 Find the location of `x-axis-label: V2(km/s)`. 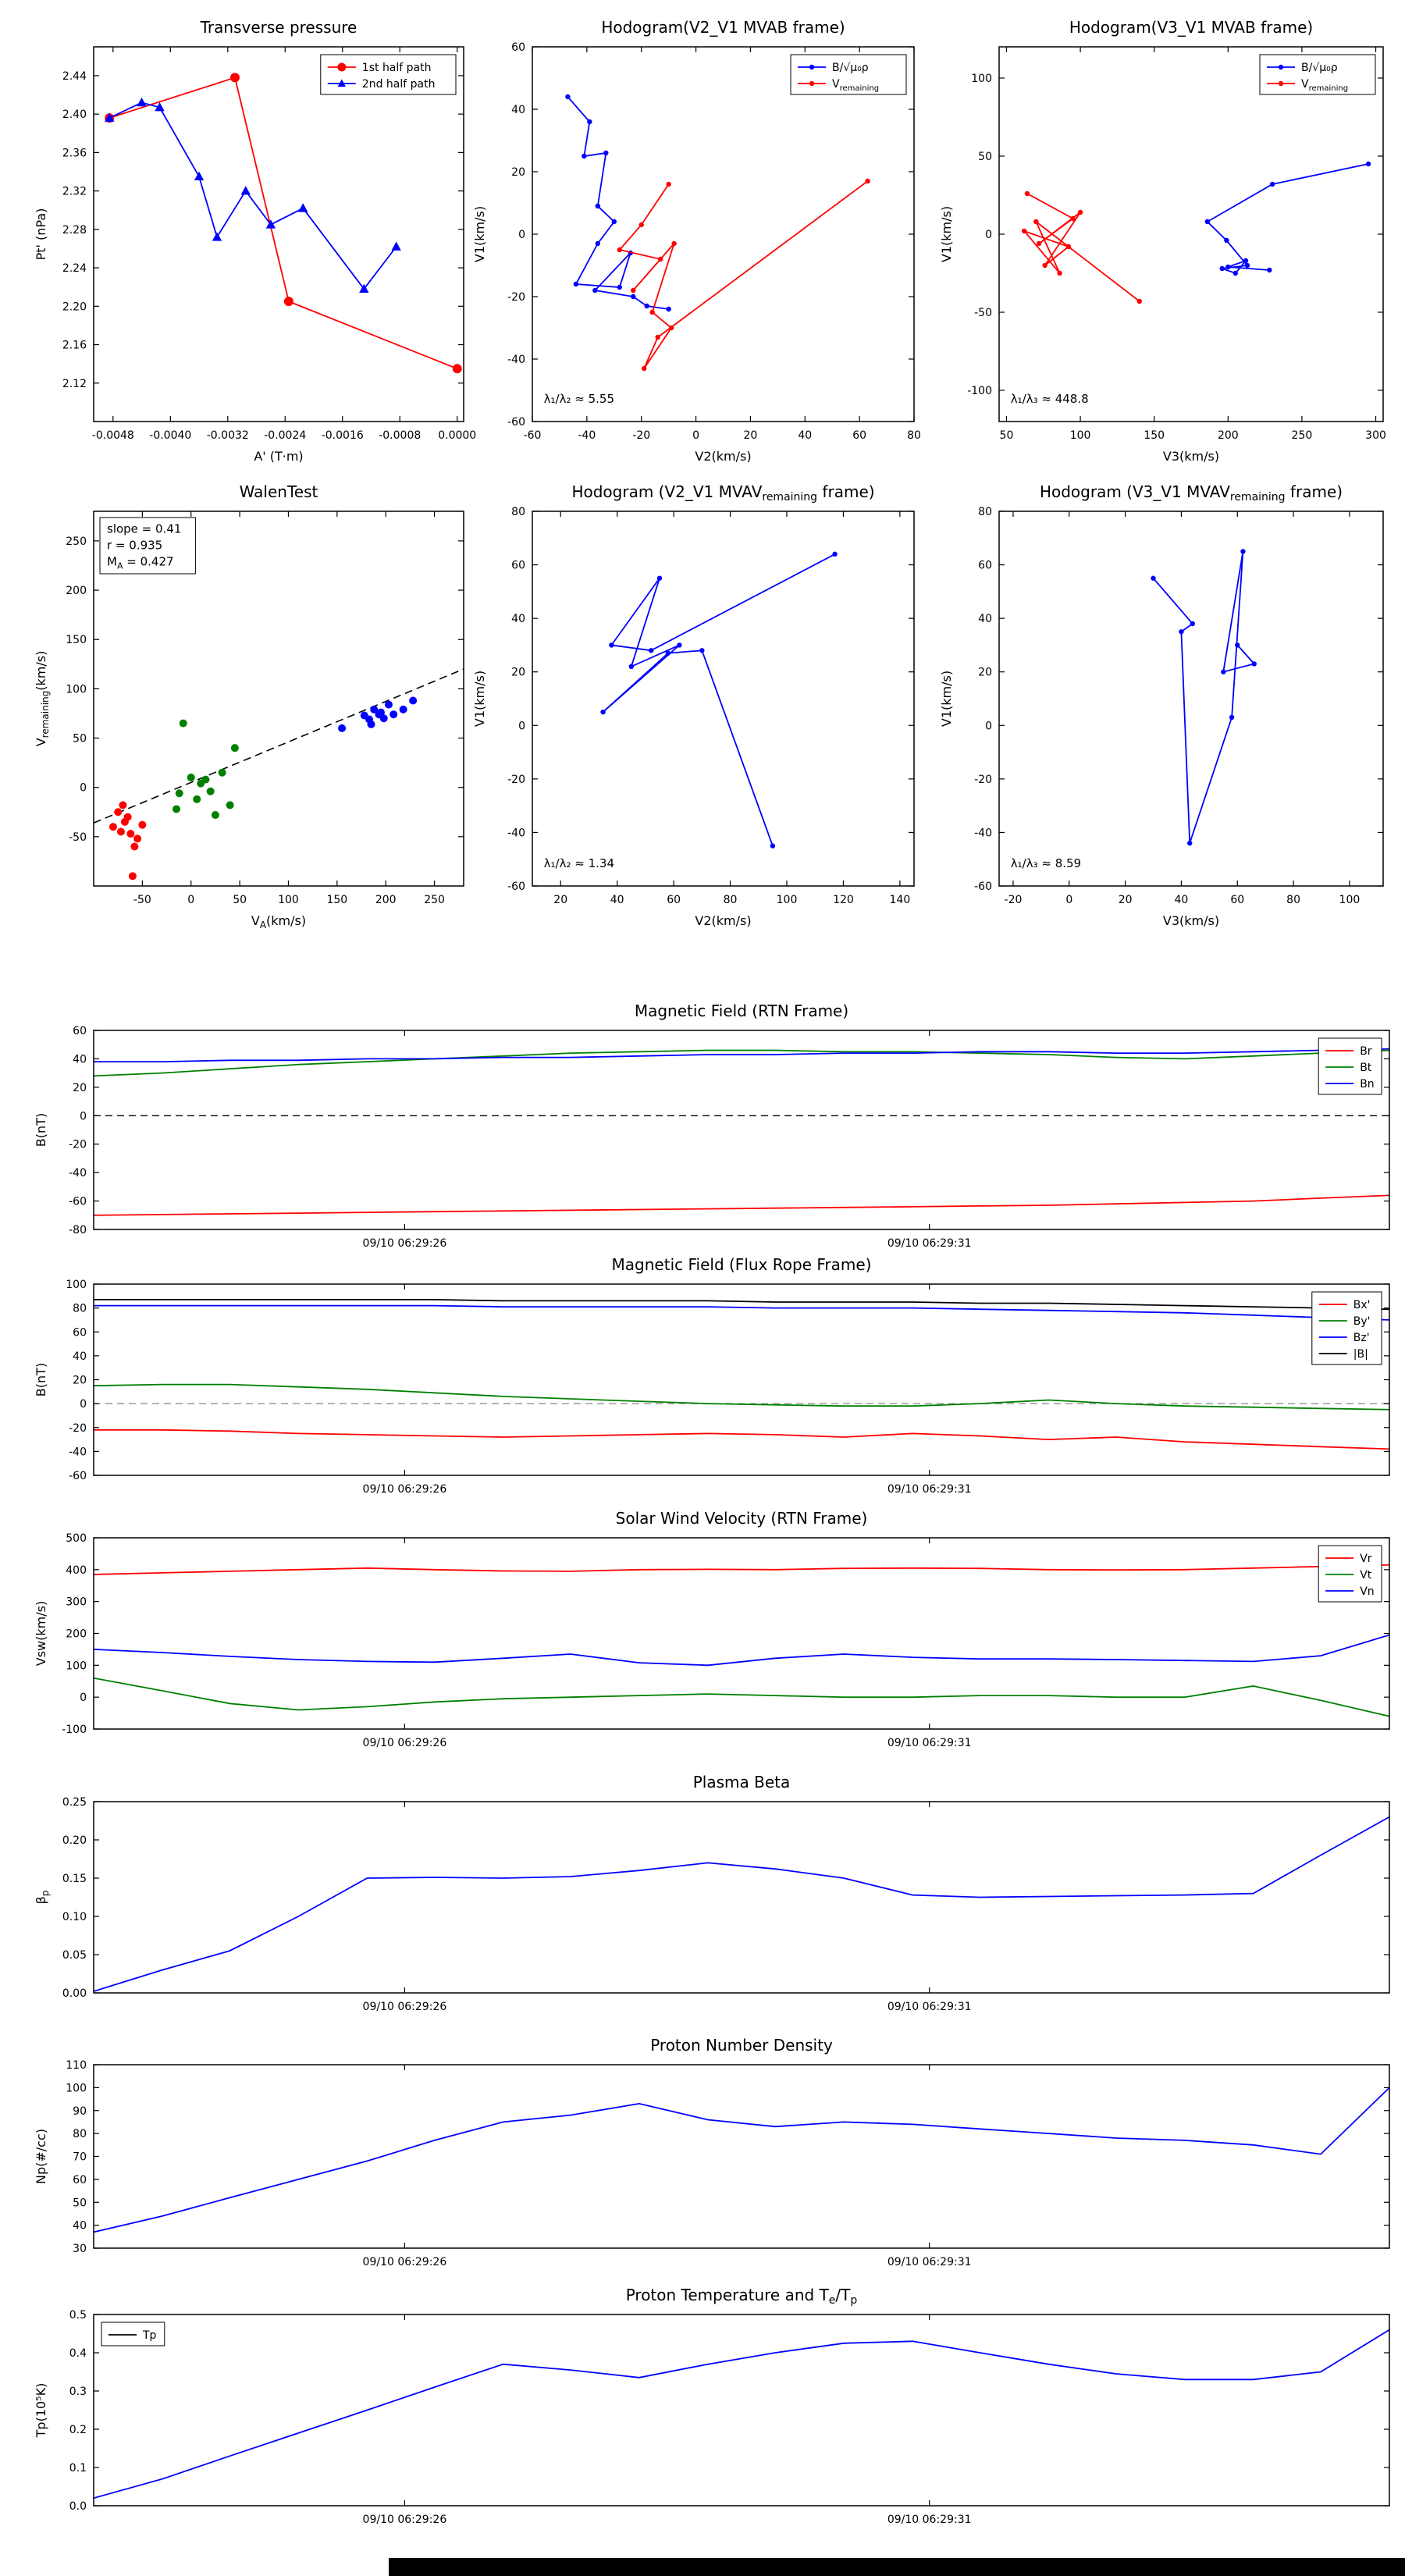

x-axis-label: V2(km/s) is located at coordinates (723, 920).